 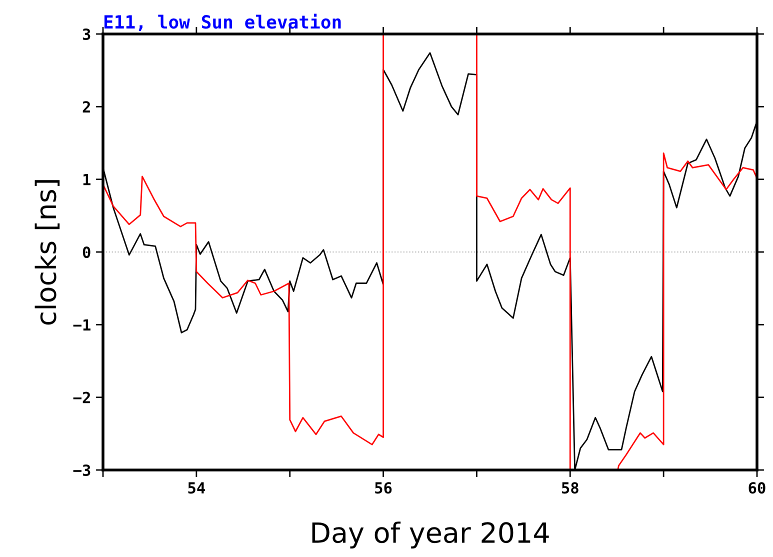 I want to click on x-tick-label: 58, so click(x=570, y=488).